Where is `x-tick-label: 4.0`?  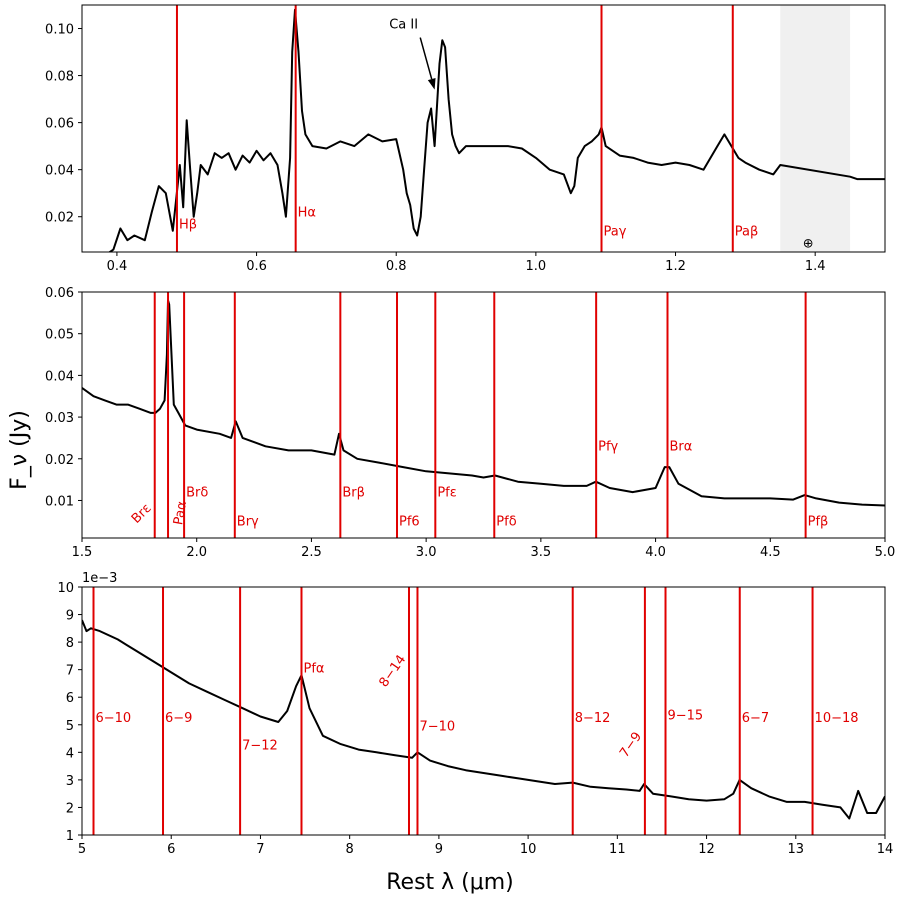
x-tick-label: 4.0 is located at coordinates (655, 552).